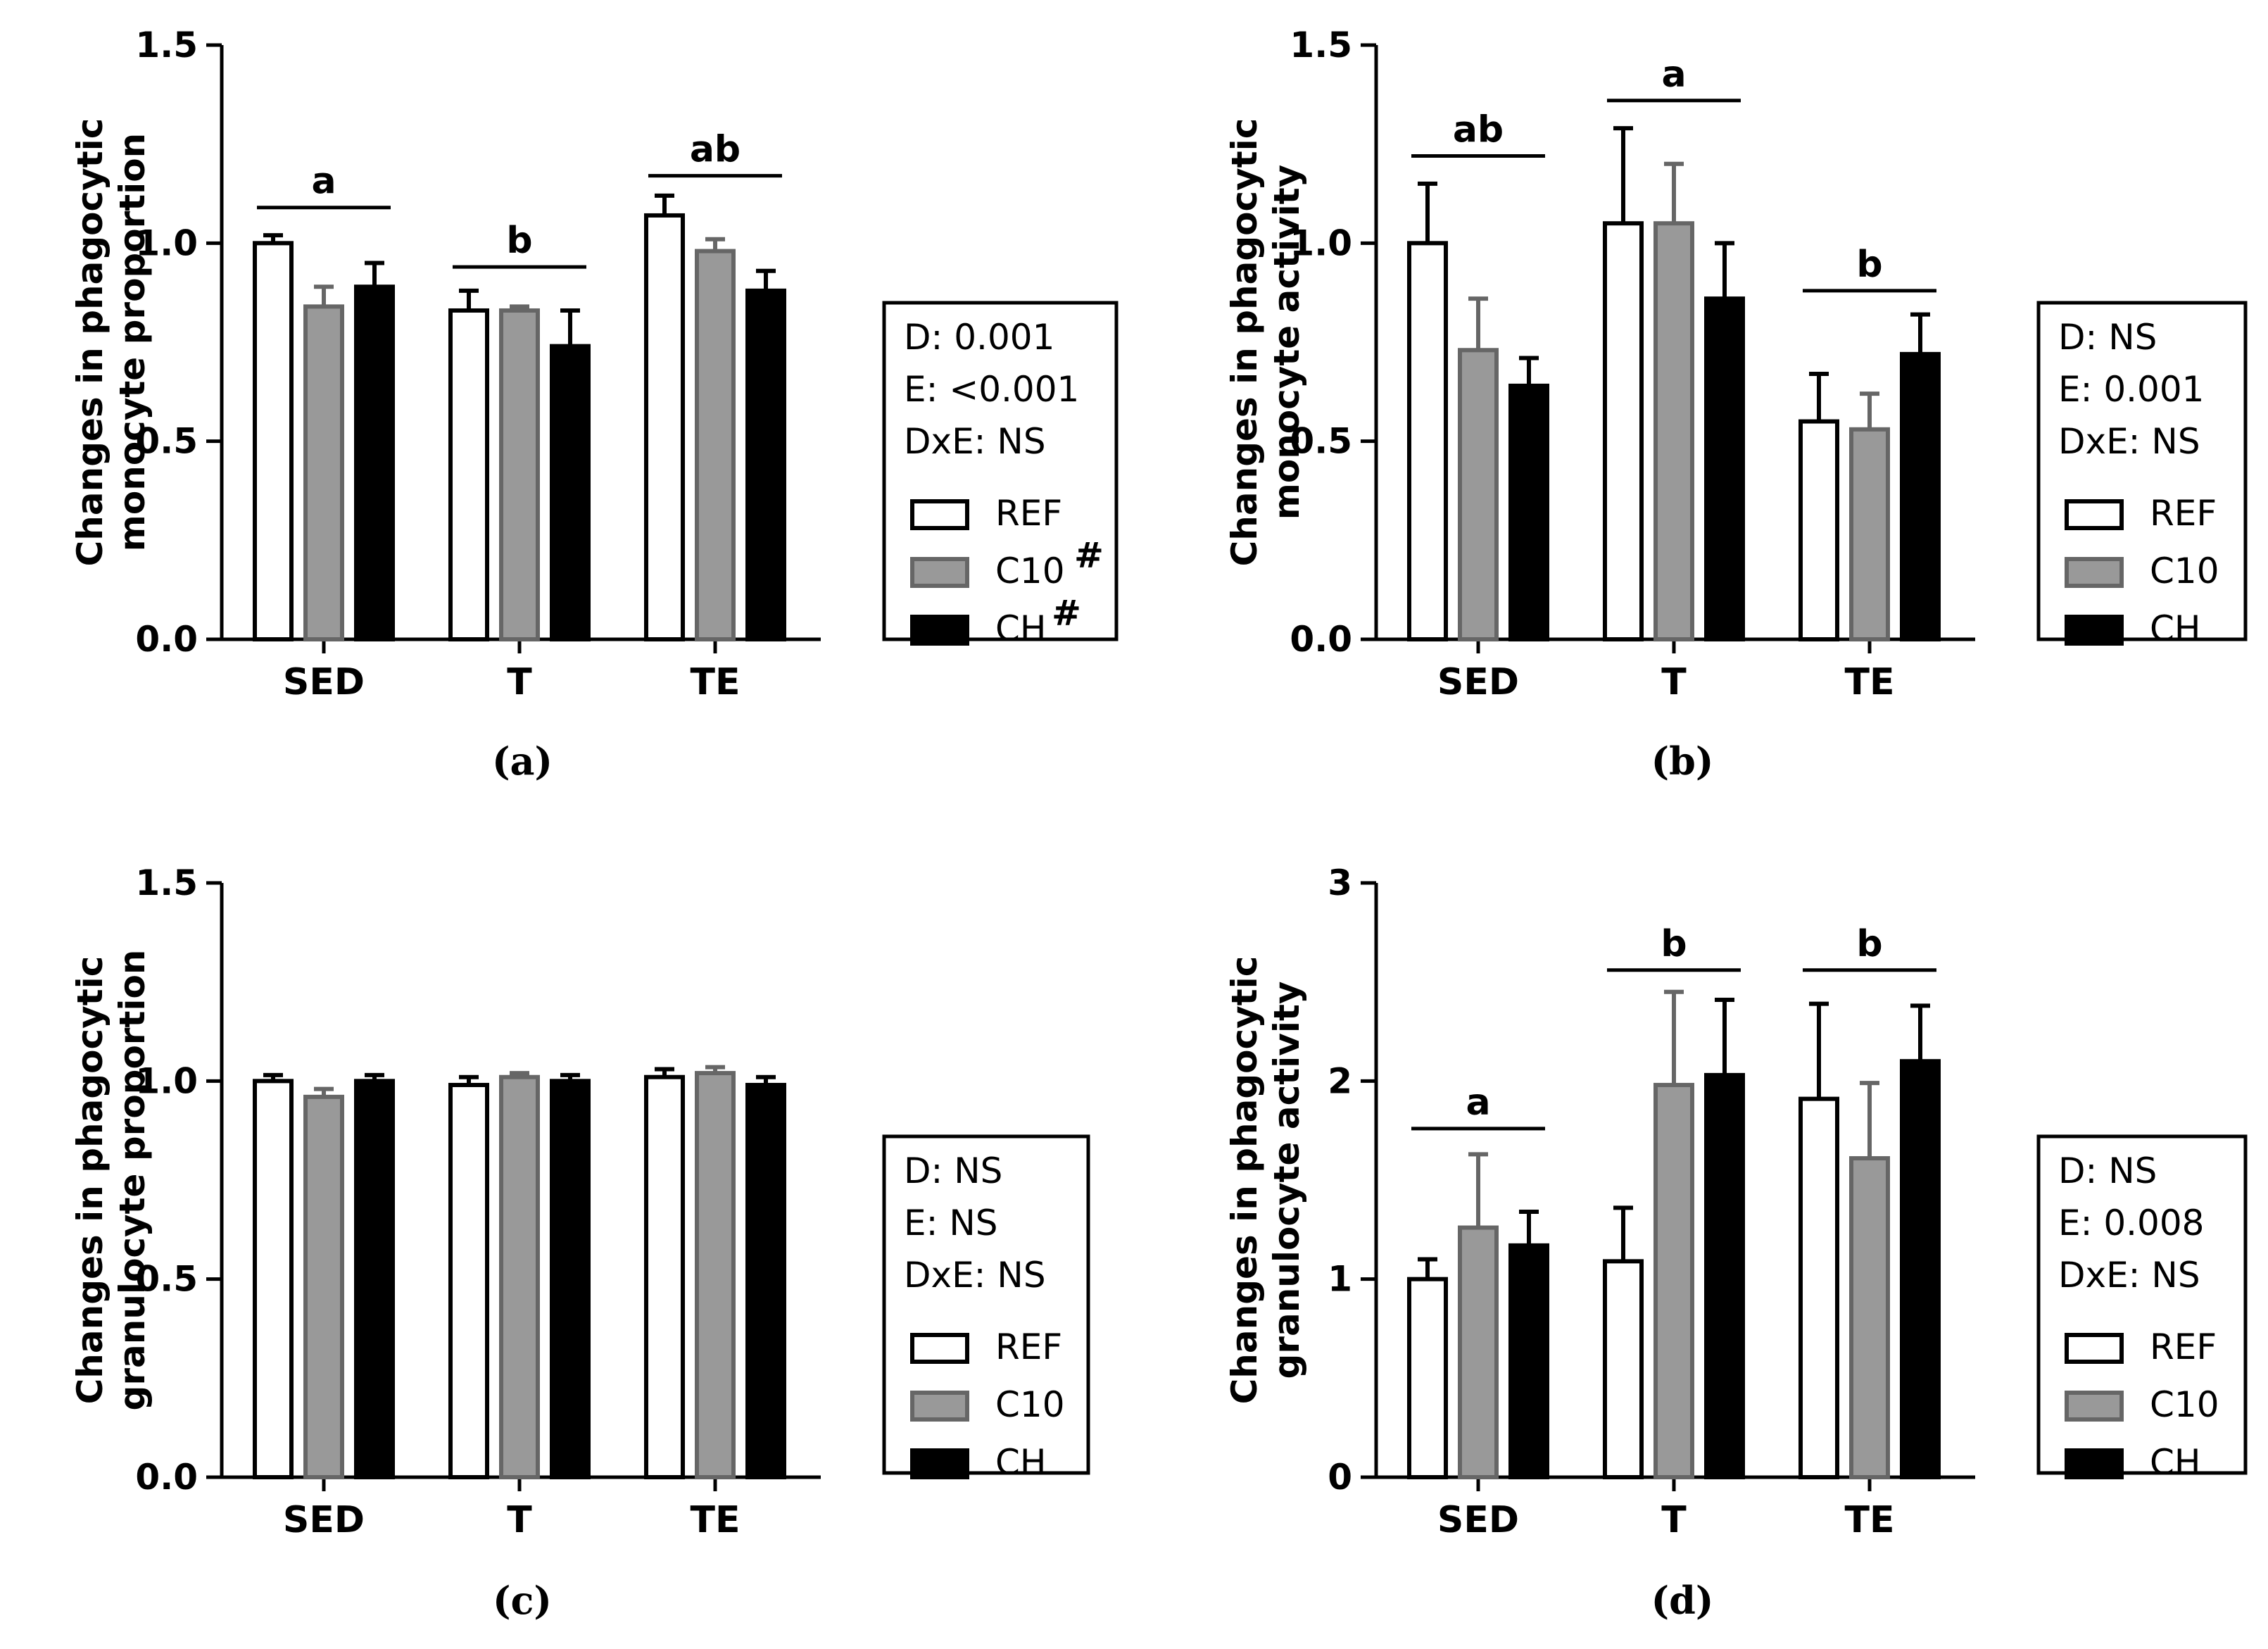 The image size is (2268, 1649). I want to click on legend-mark: #, so click(1066, 613).